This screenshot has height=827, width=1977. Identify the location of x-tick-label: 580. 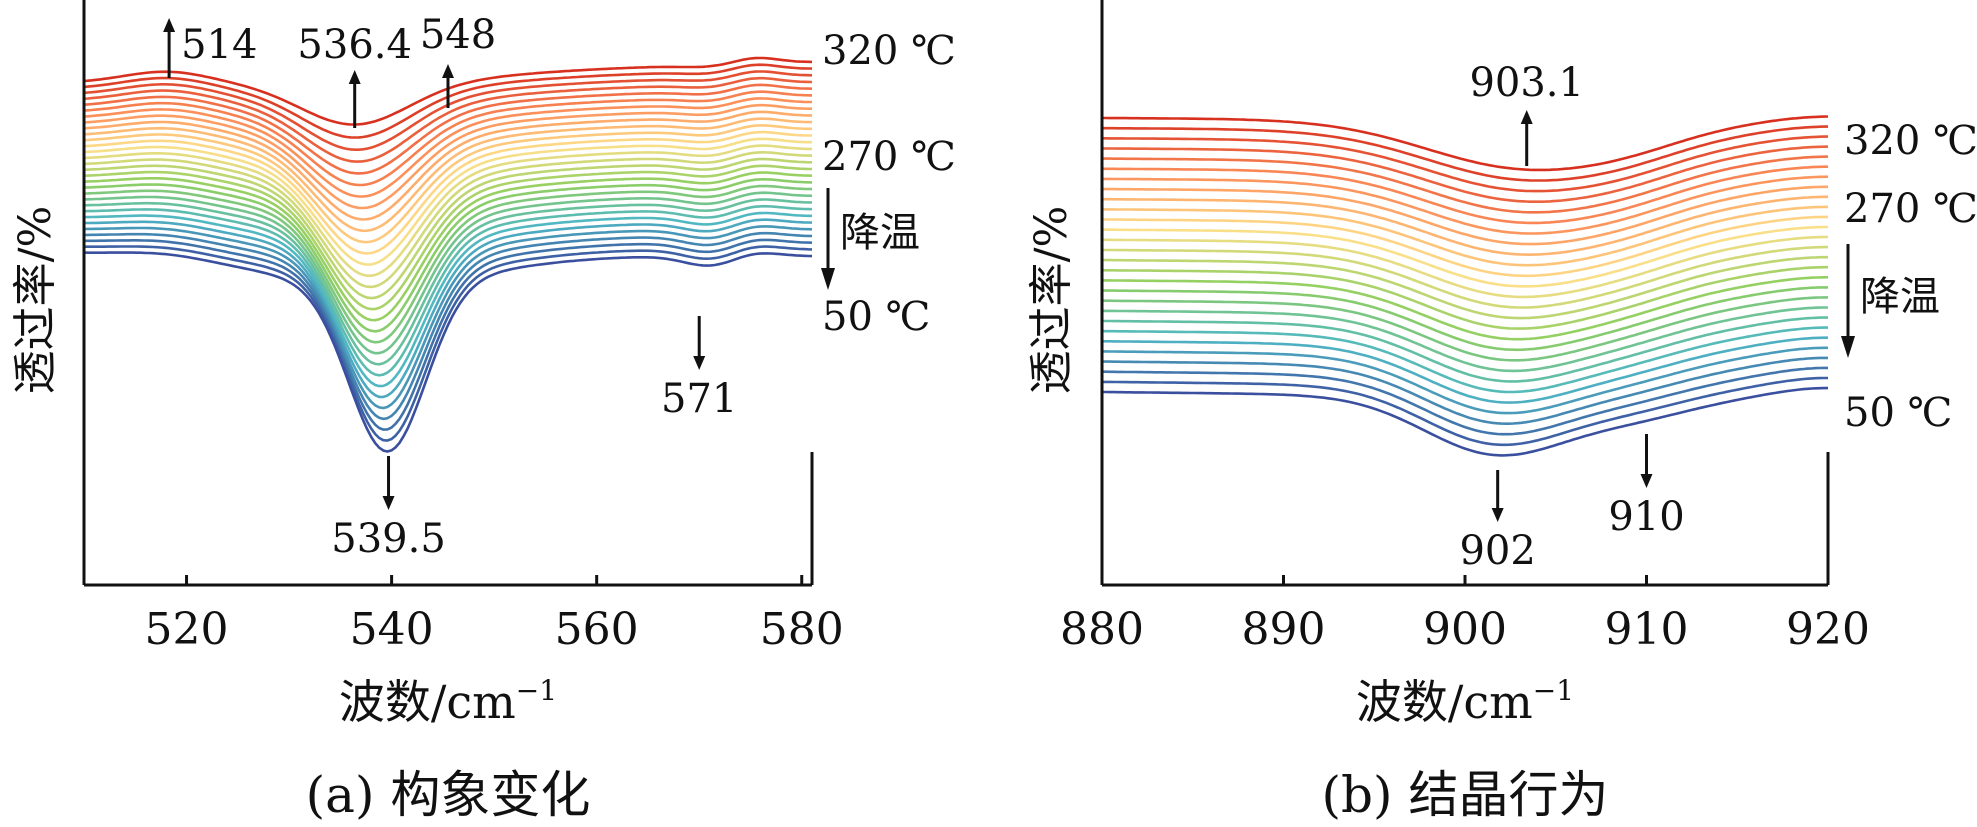
(802, 629).